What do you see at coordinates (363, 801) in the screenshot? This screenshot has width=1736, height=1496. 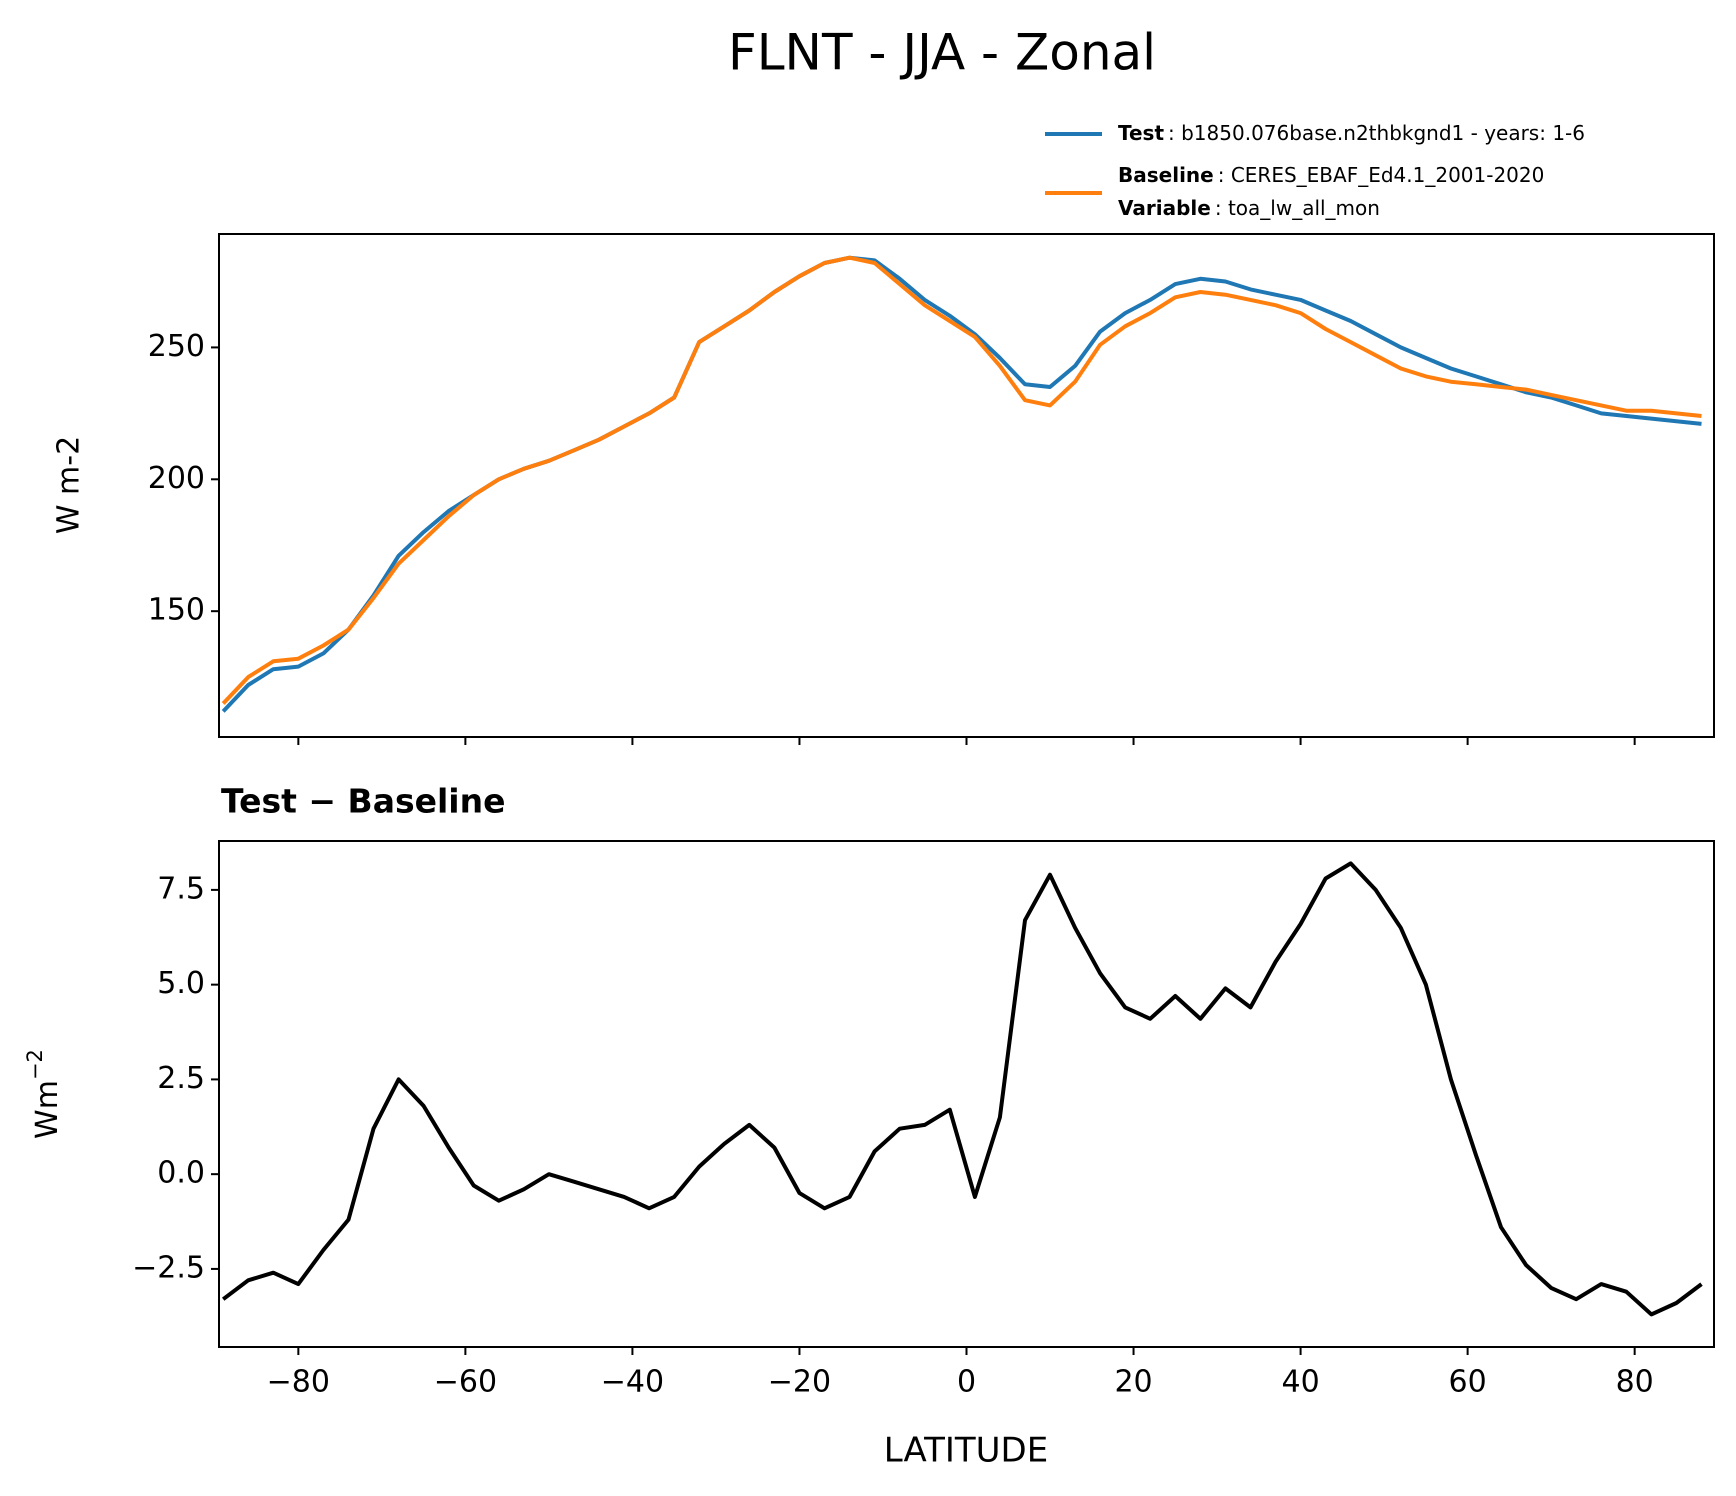 I see `chart-title: Test − Baseline` at bounding box center [363, 801].